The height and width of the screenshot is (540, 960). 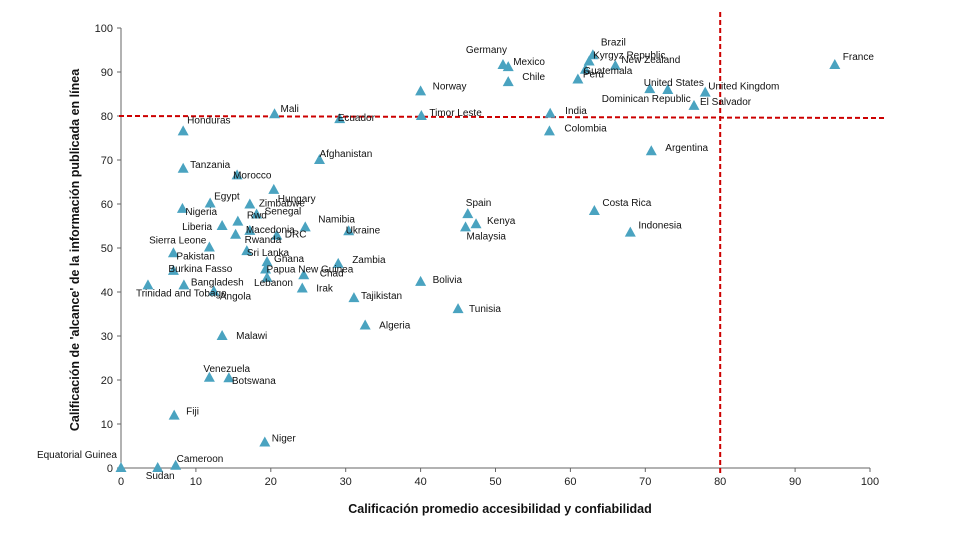 I want to click on x-tick-label: 0, so click(x=121, y=482).